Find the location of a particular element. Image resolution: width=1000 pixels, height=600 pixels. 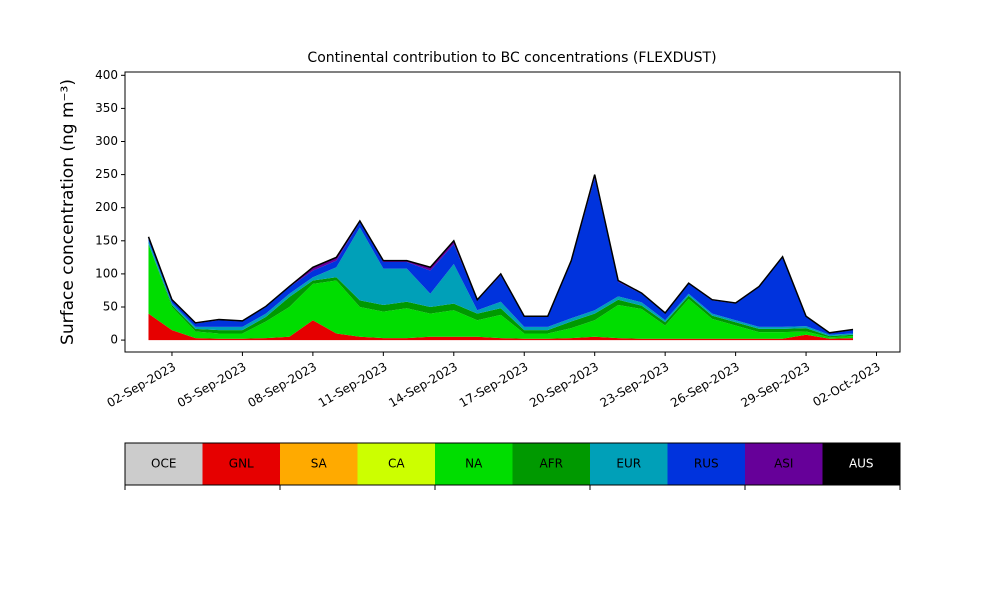

x-tick-label: 08-Sep-2023 is located at coordinates (282, 385).